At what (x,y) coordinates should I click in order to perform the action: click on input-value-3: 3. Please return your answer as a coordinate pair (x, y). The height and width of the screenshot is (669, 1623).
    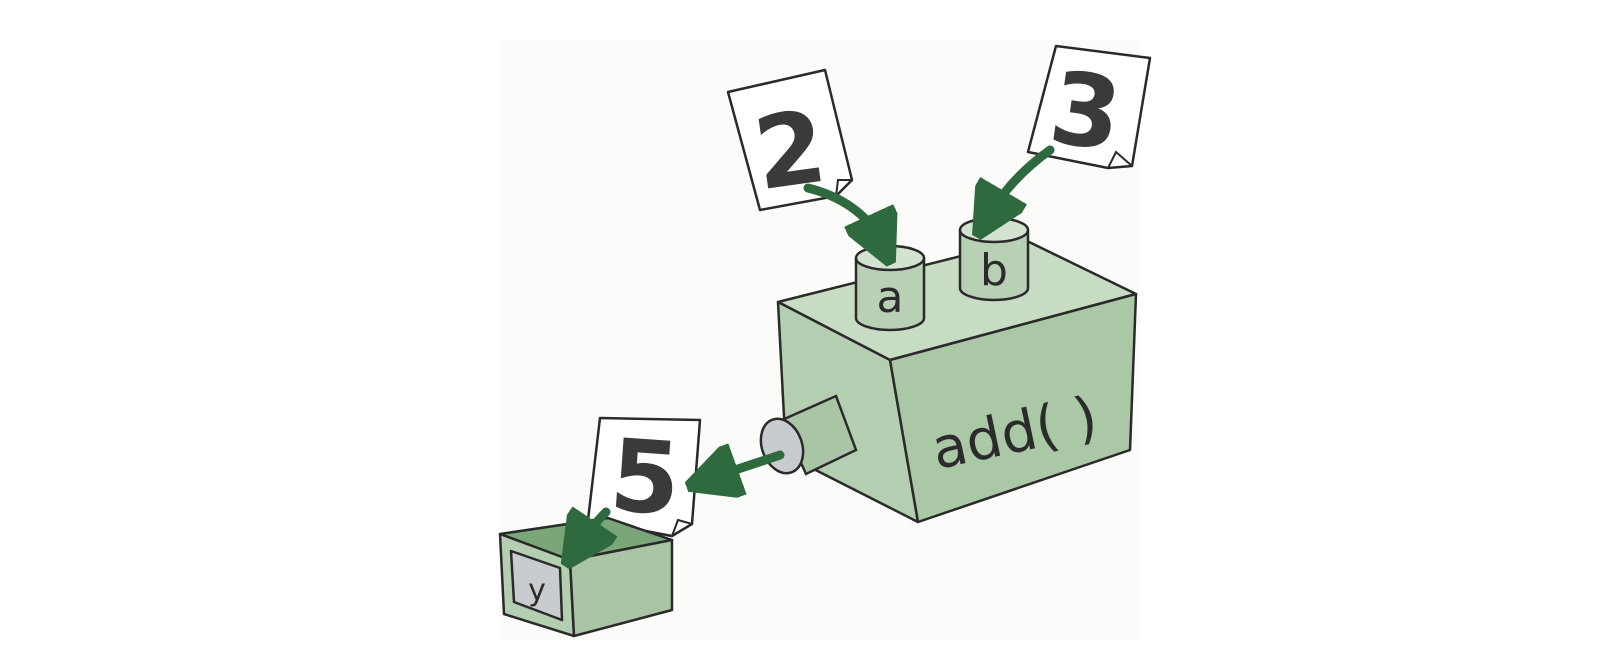
    Looking at the image, I should click on (1085, 112).